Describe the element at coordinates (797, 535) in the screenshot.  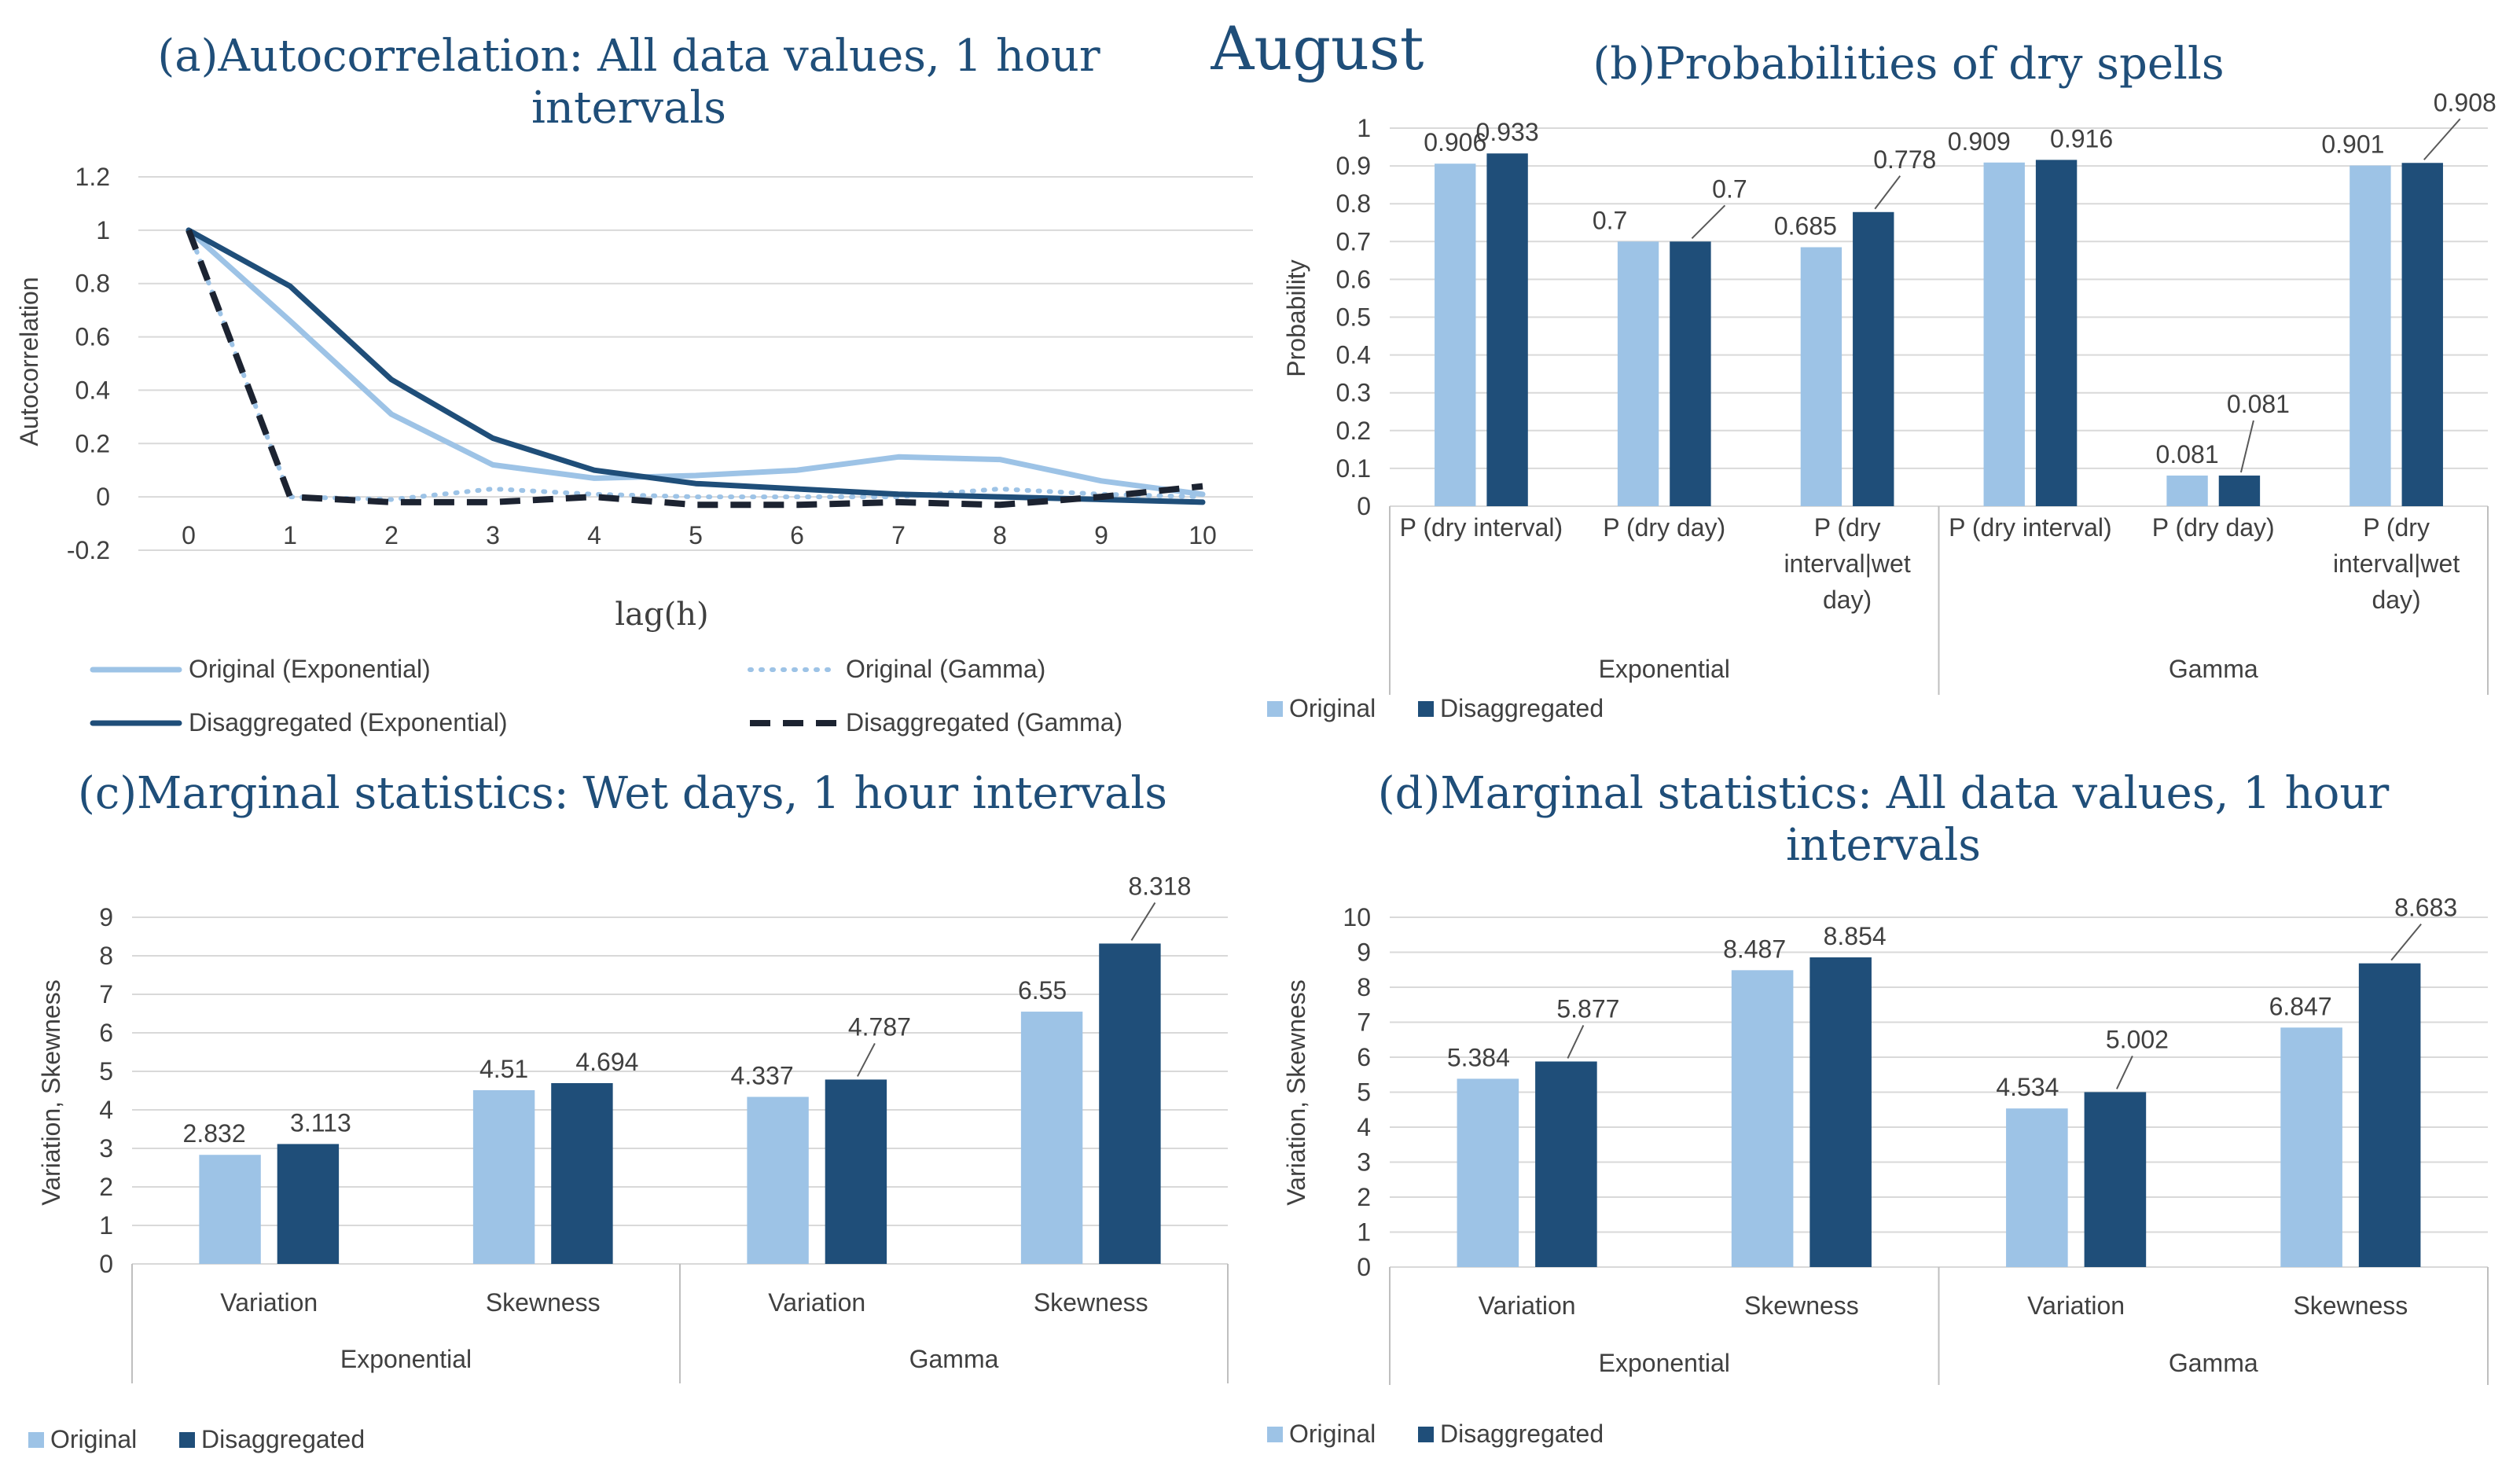
I see `x-tick-label: 6` at that location.